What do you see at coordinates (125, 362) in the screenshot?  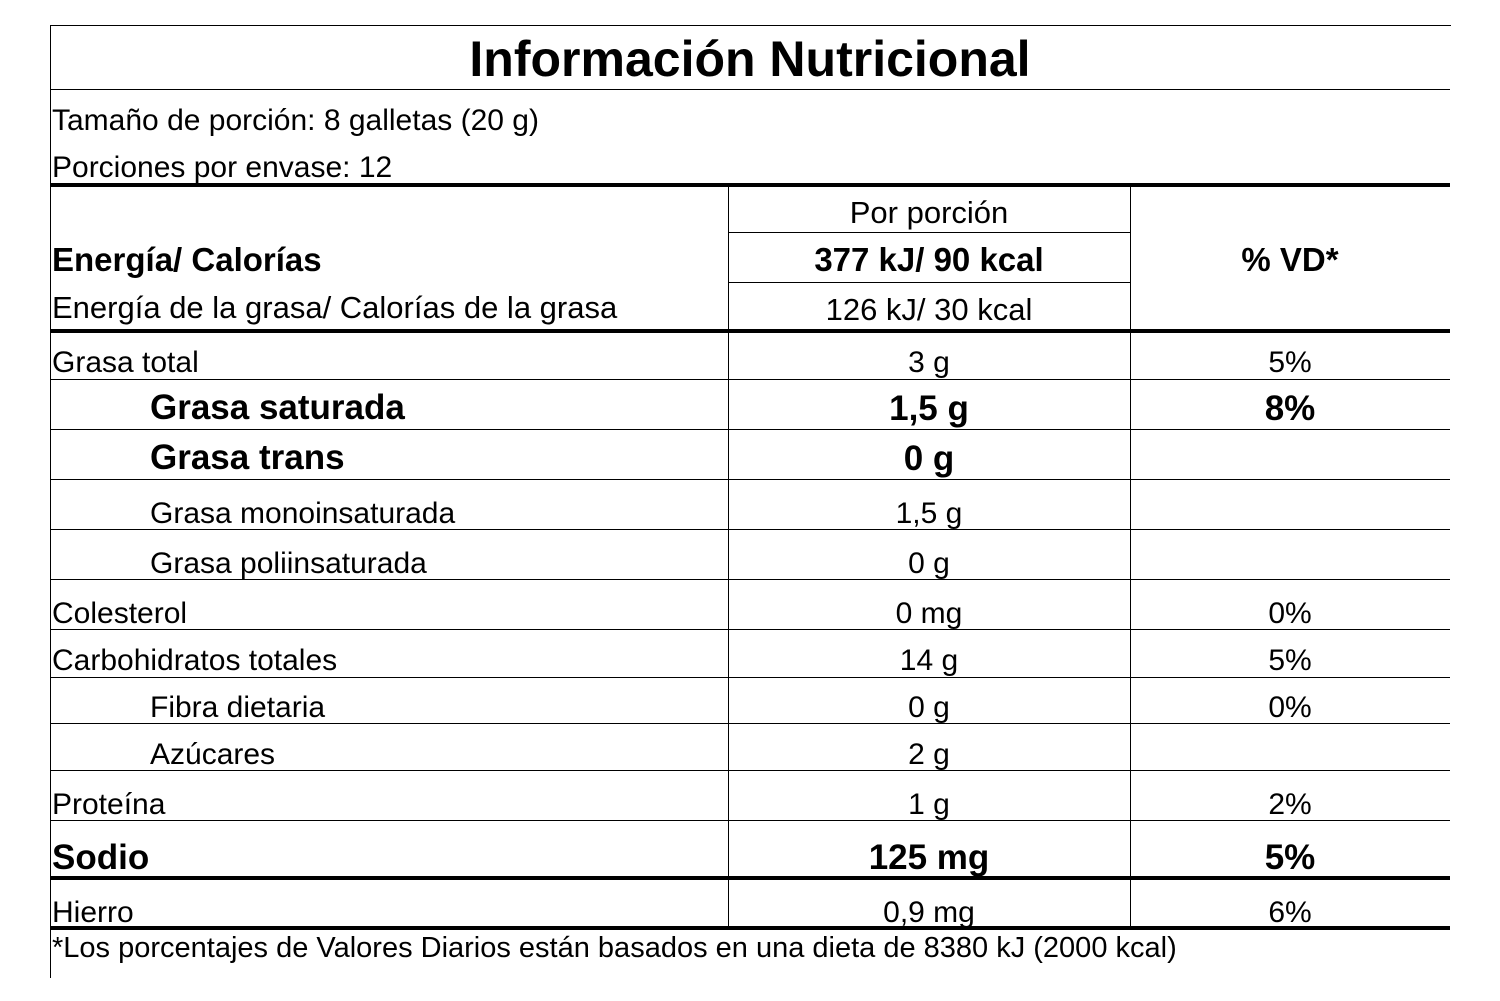 I see `nutrient-name: Grasa total` at bounding box center [125, 362].